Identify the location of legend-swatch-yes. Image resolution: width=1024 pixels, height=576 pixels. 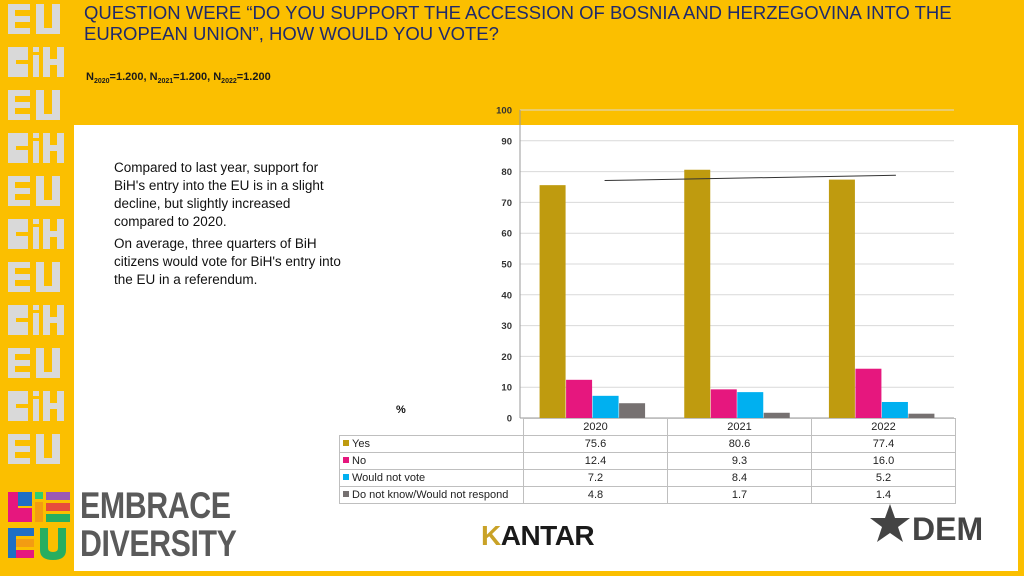
(346, 443).